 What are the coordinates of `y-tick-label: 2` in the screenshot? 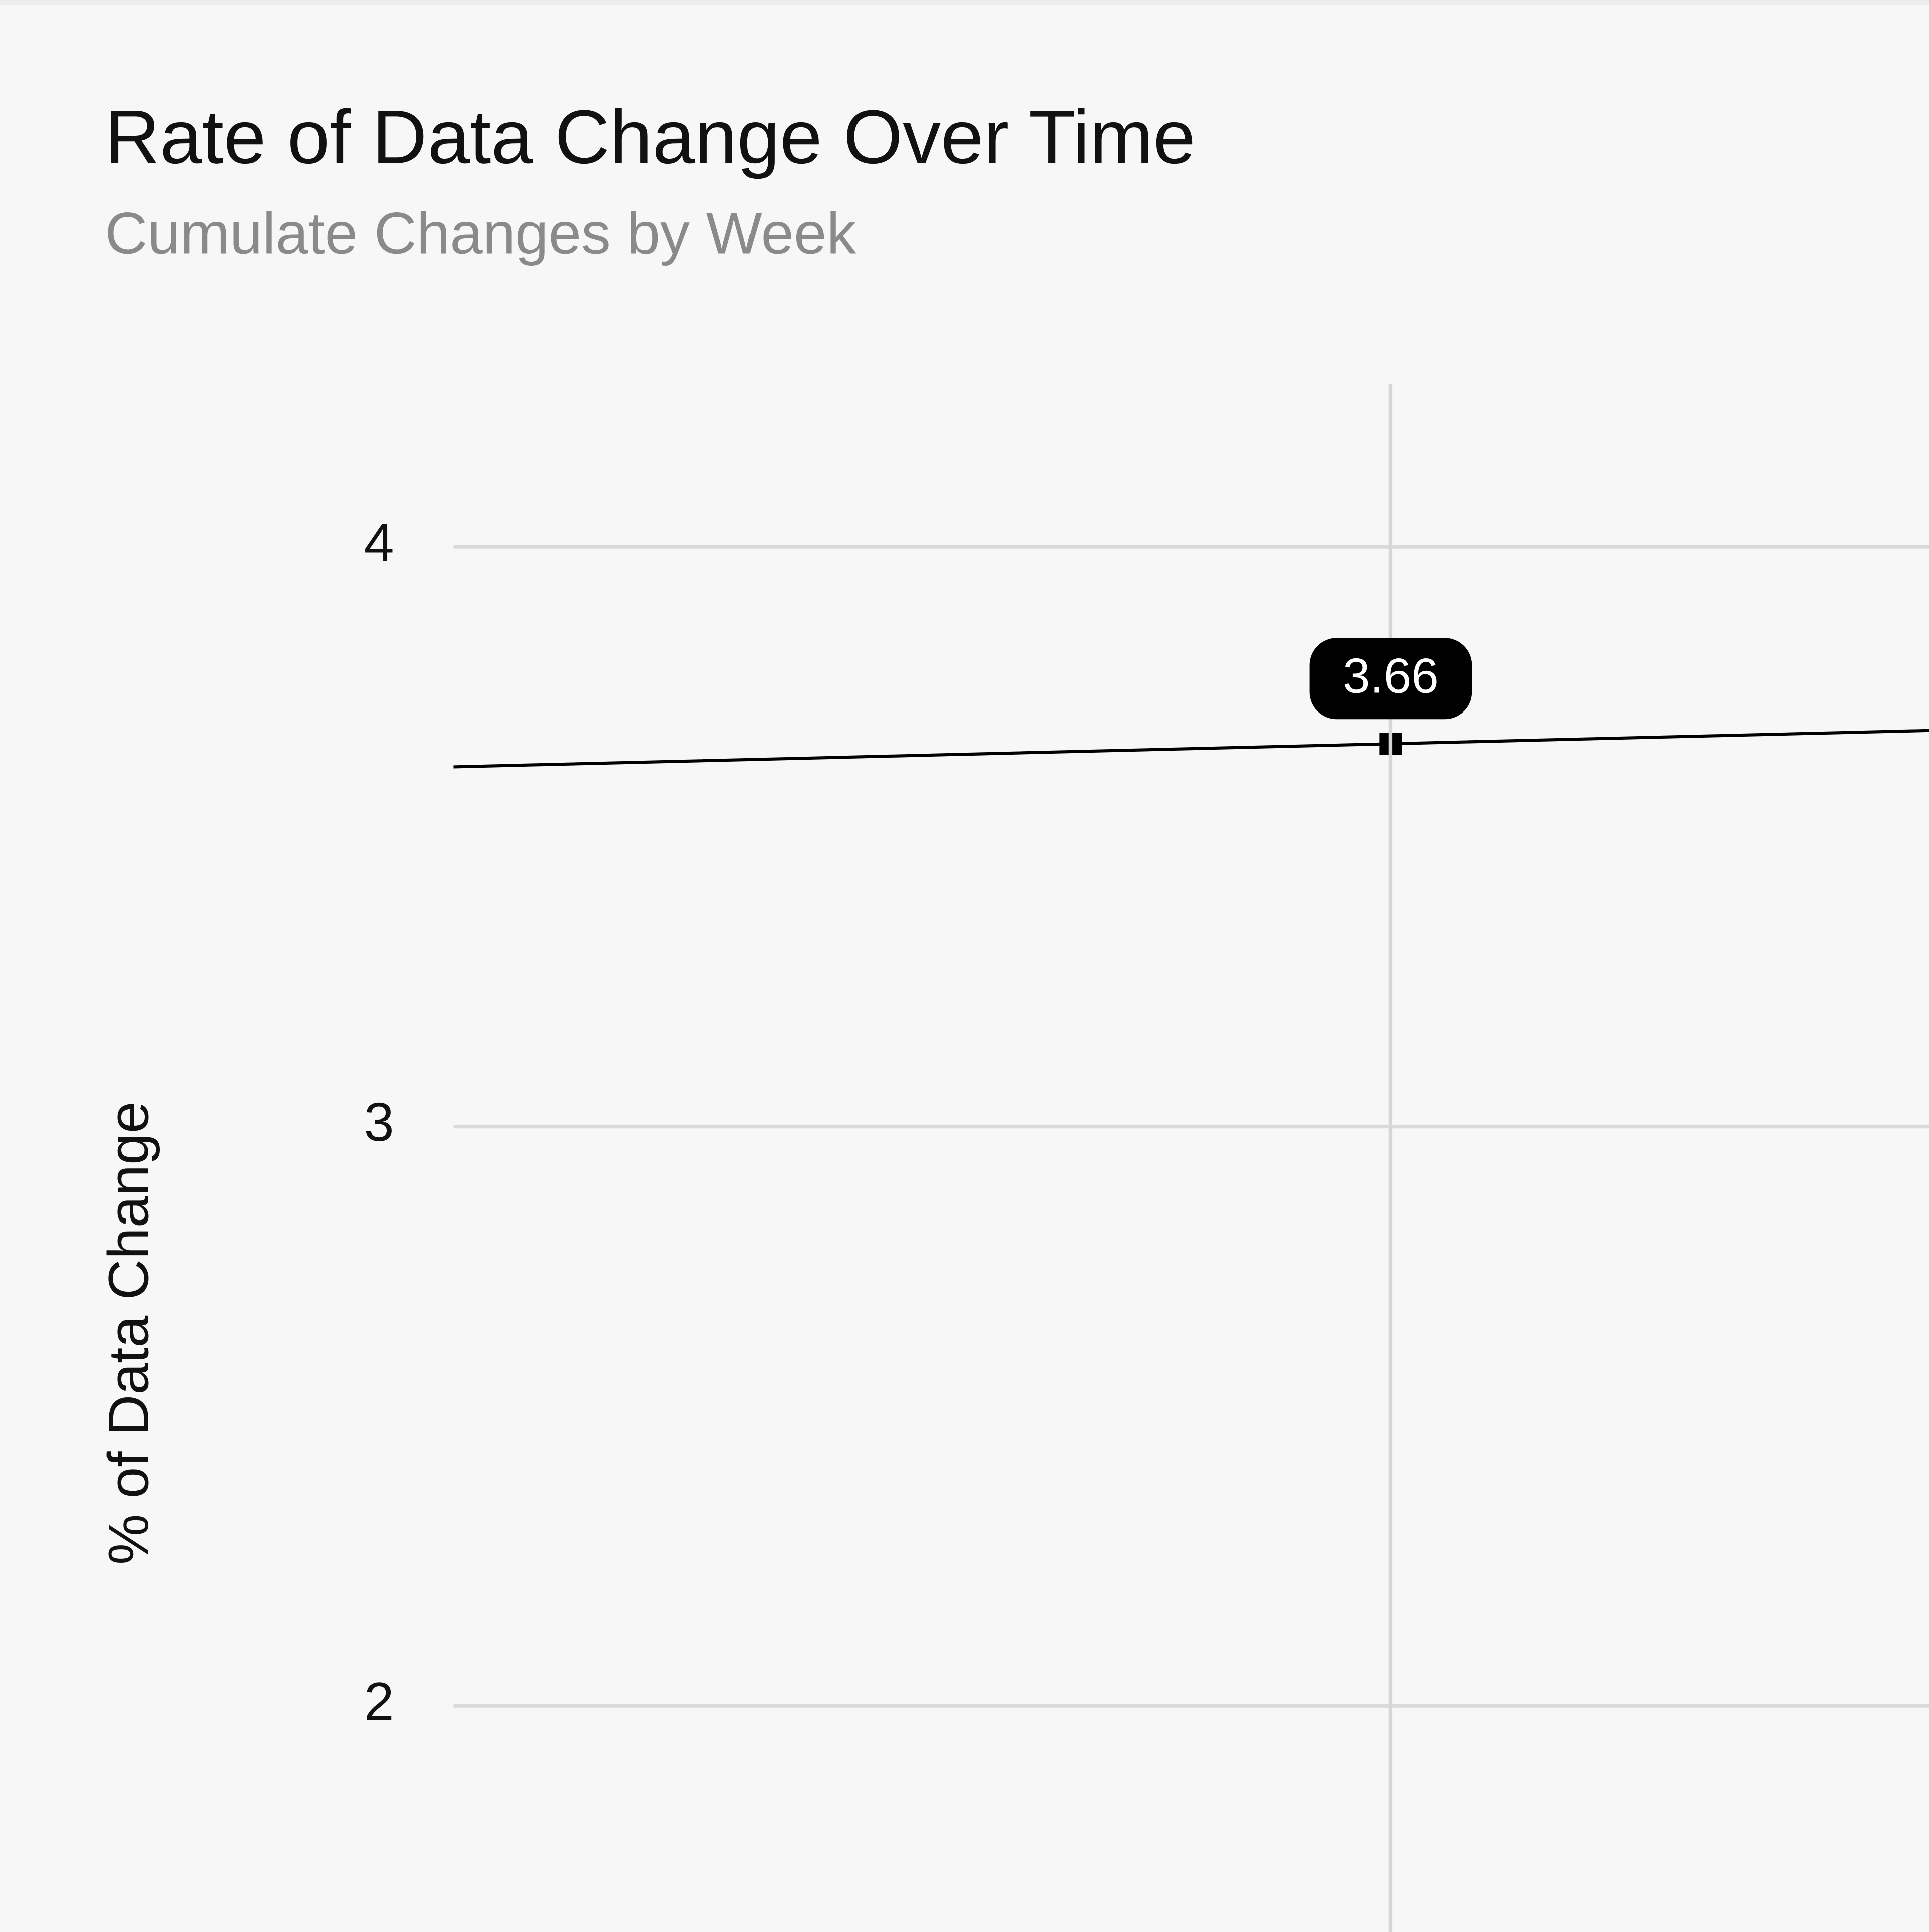 It's located at (379, 1701).